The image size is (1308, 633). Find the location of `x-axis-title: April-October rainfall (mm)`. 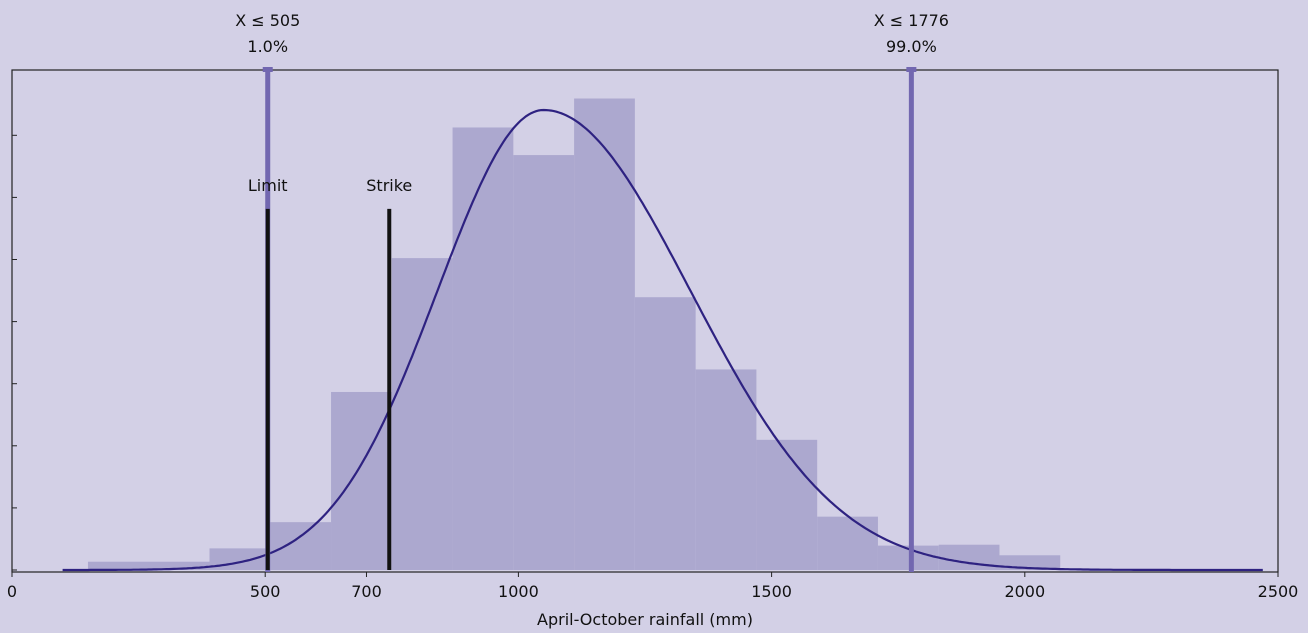

x-axis-title: April-October rainfall (mm) is located at coordinates (645, 619).